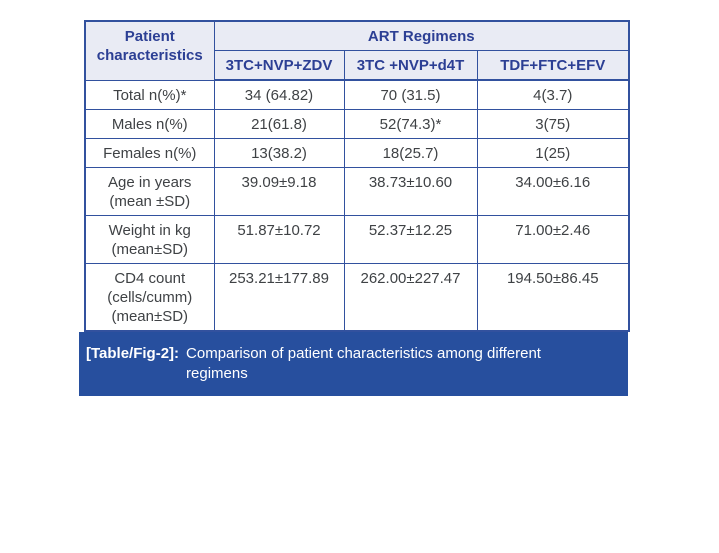  What do you see at coordinates (279, 94) in the screenshot?
I see `value-cell: 34 (64.82)` at bounding box center [279, 94].